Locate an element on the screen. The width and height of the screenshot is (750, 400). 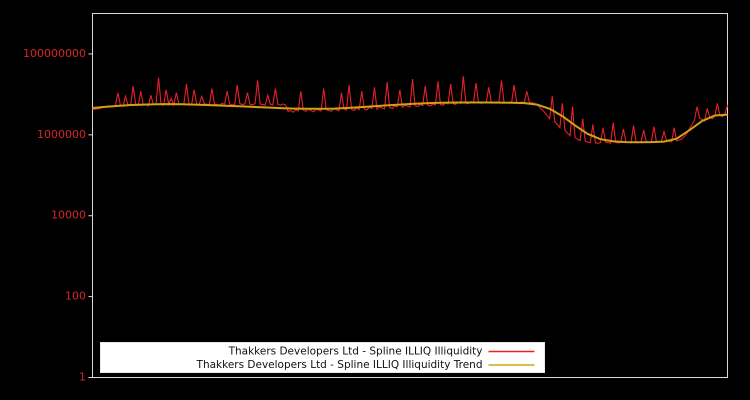
series-group is located at coordinates (410, 110).